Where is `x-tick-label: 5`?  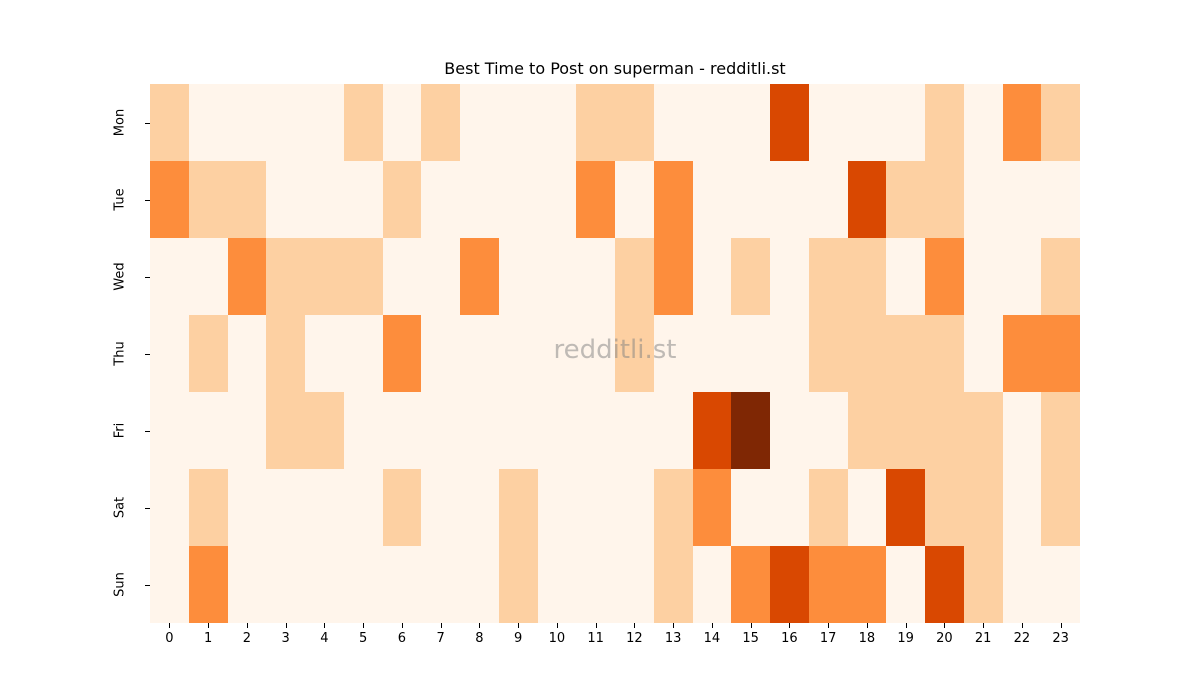
x-tick-label: 5 is located at coordinates (363, 638).